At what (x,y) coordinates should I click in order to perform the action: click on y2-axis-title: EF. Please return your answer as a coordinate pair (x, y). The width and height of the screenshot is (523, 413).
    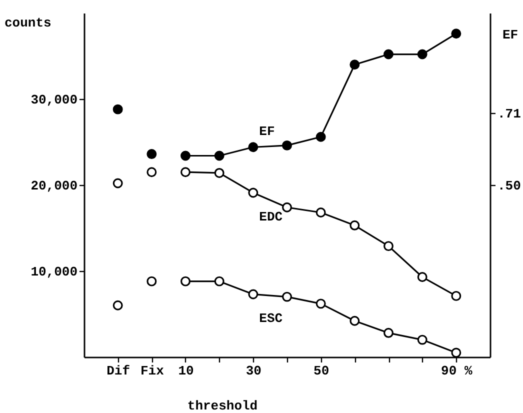
    Looking at the image, I should click on (510, 35).